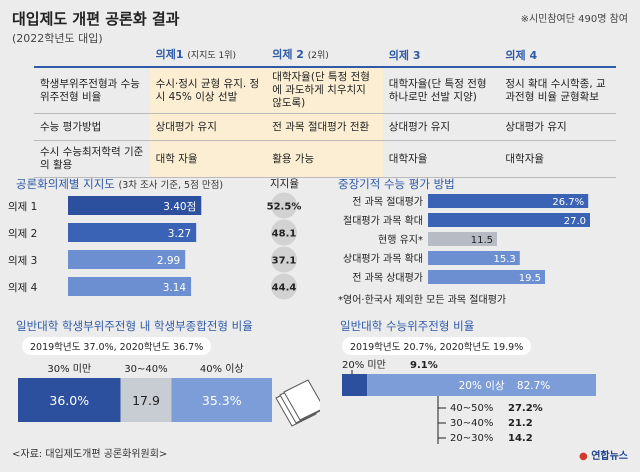 The height and width of the screenshot is (472, 640). I want to click on support-chart-title: 공론화의제별 지지도 (3차 조사 기준, 5점 만점), so click(120, 184).